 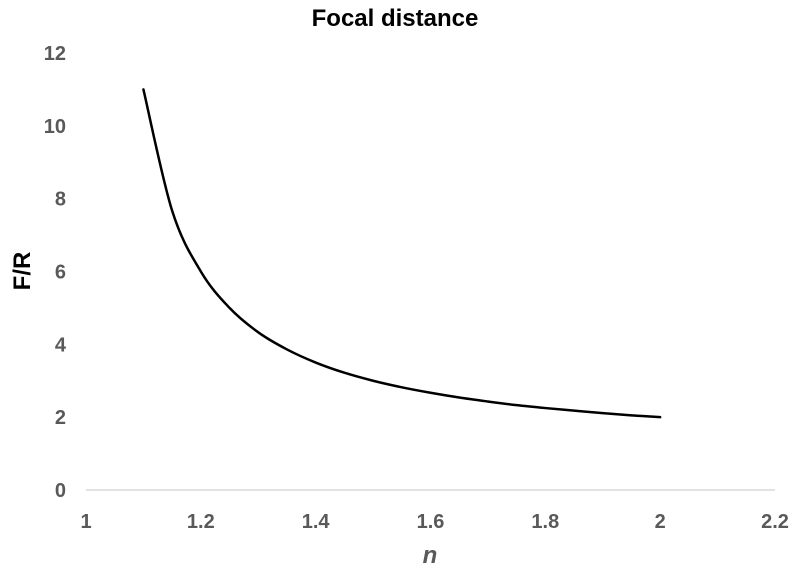 What do you see at coordinates (316, 522) in the screenshot?
I see `x-tick-label: 1.4` at bounding box center [316, 522].